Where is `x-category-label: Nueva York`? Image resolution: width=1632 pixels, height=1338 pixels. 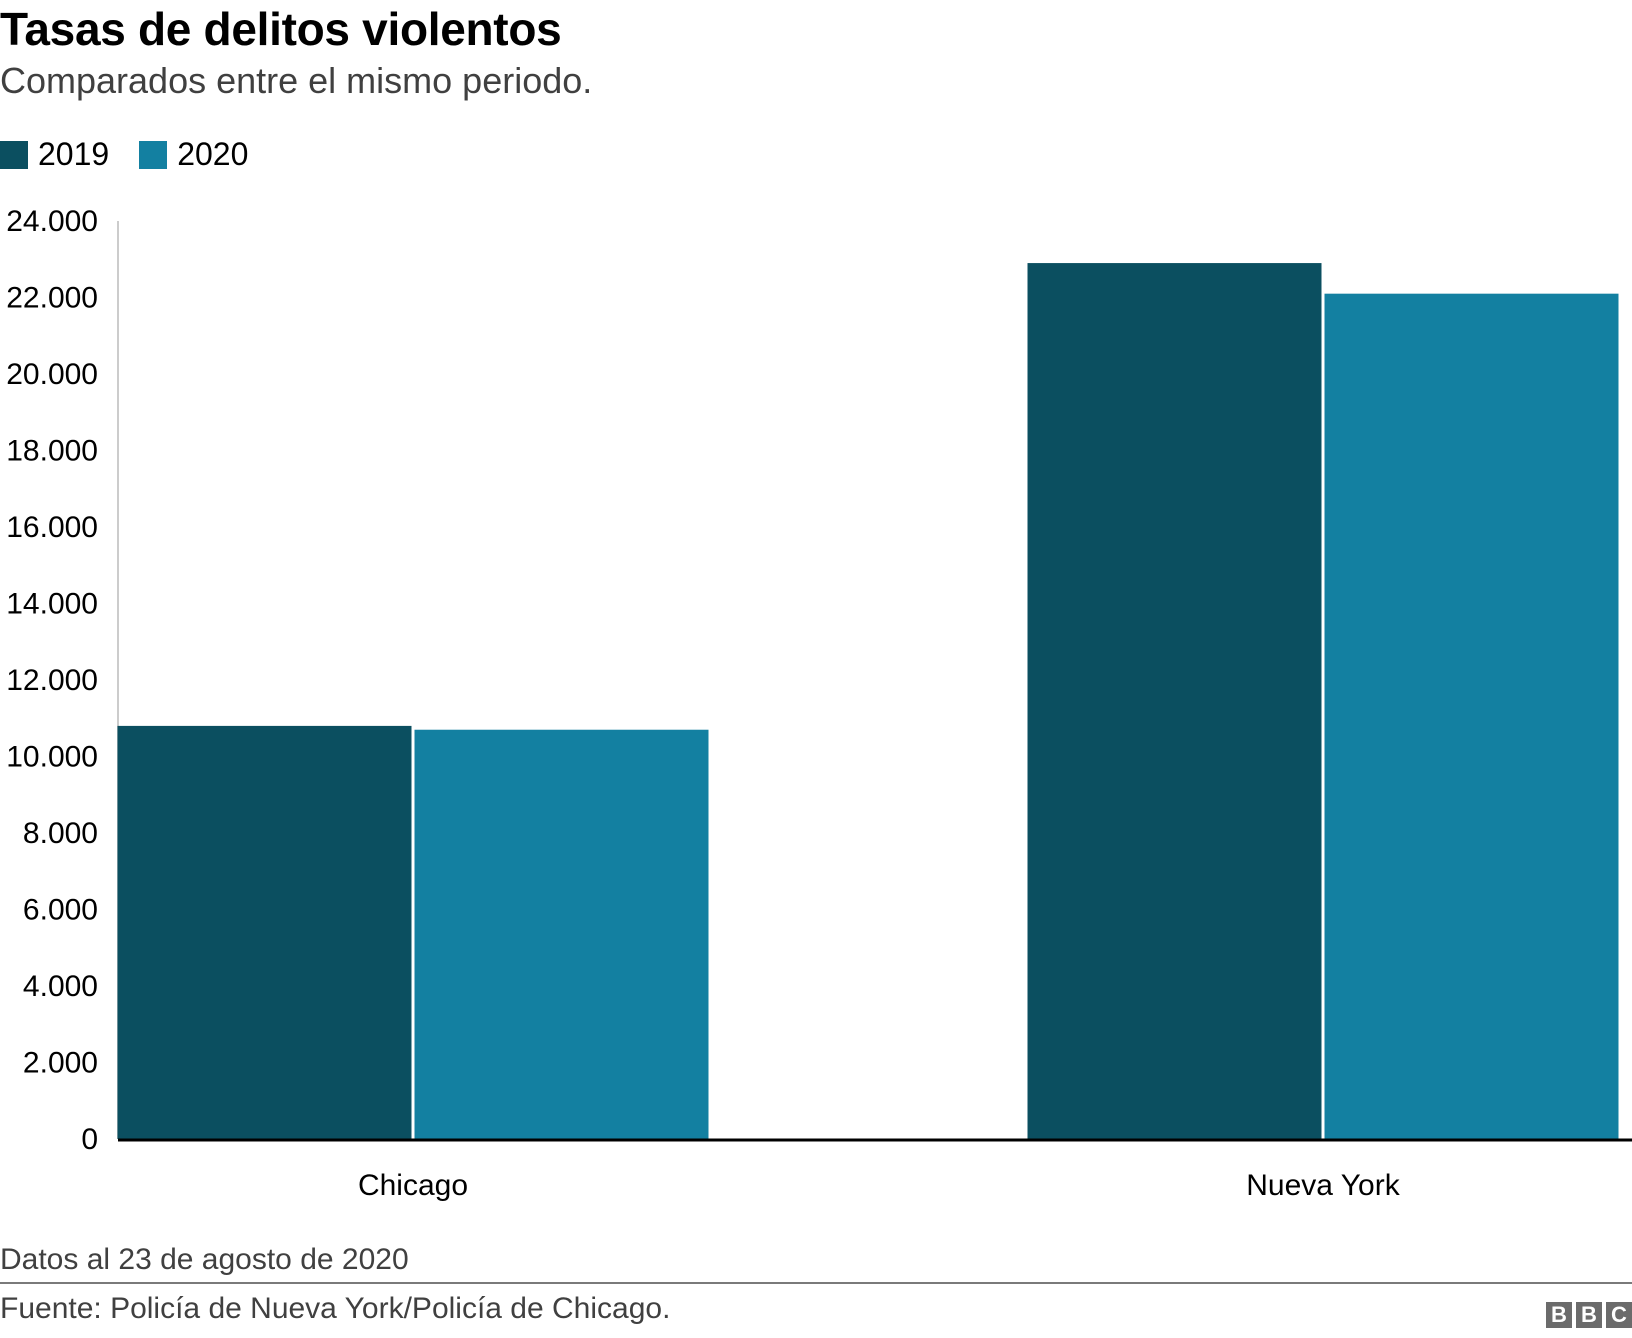 x-category-label: Nueva York is located at coordinates (1323, 1185).